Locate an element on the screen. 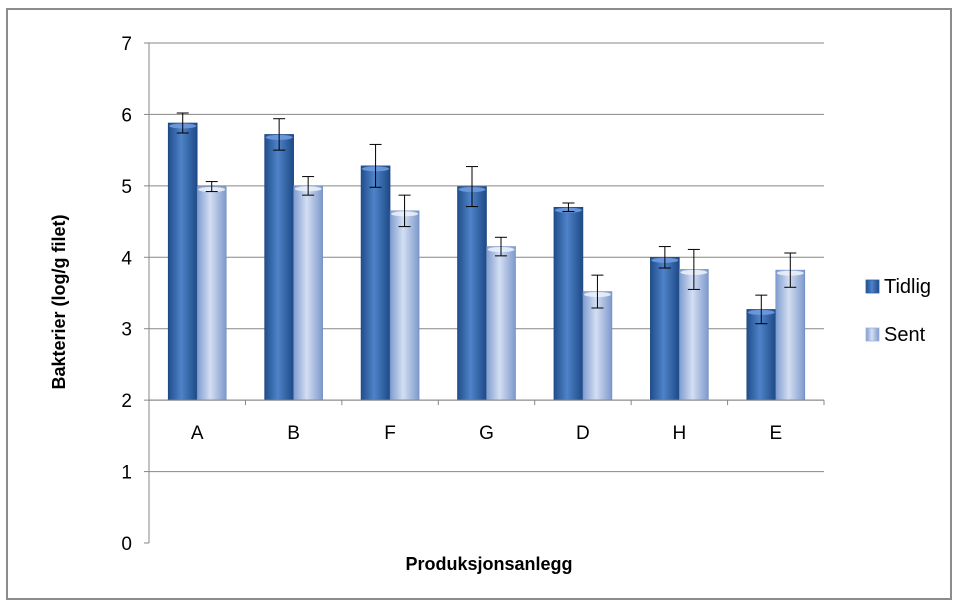 Image resolution: width=958 pixels, height=605 pixels. y-tick-label: 5 is located at coordinates (126, 187).